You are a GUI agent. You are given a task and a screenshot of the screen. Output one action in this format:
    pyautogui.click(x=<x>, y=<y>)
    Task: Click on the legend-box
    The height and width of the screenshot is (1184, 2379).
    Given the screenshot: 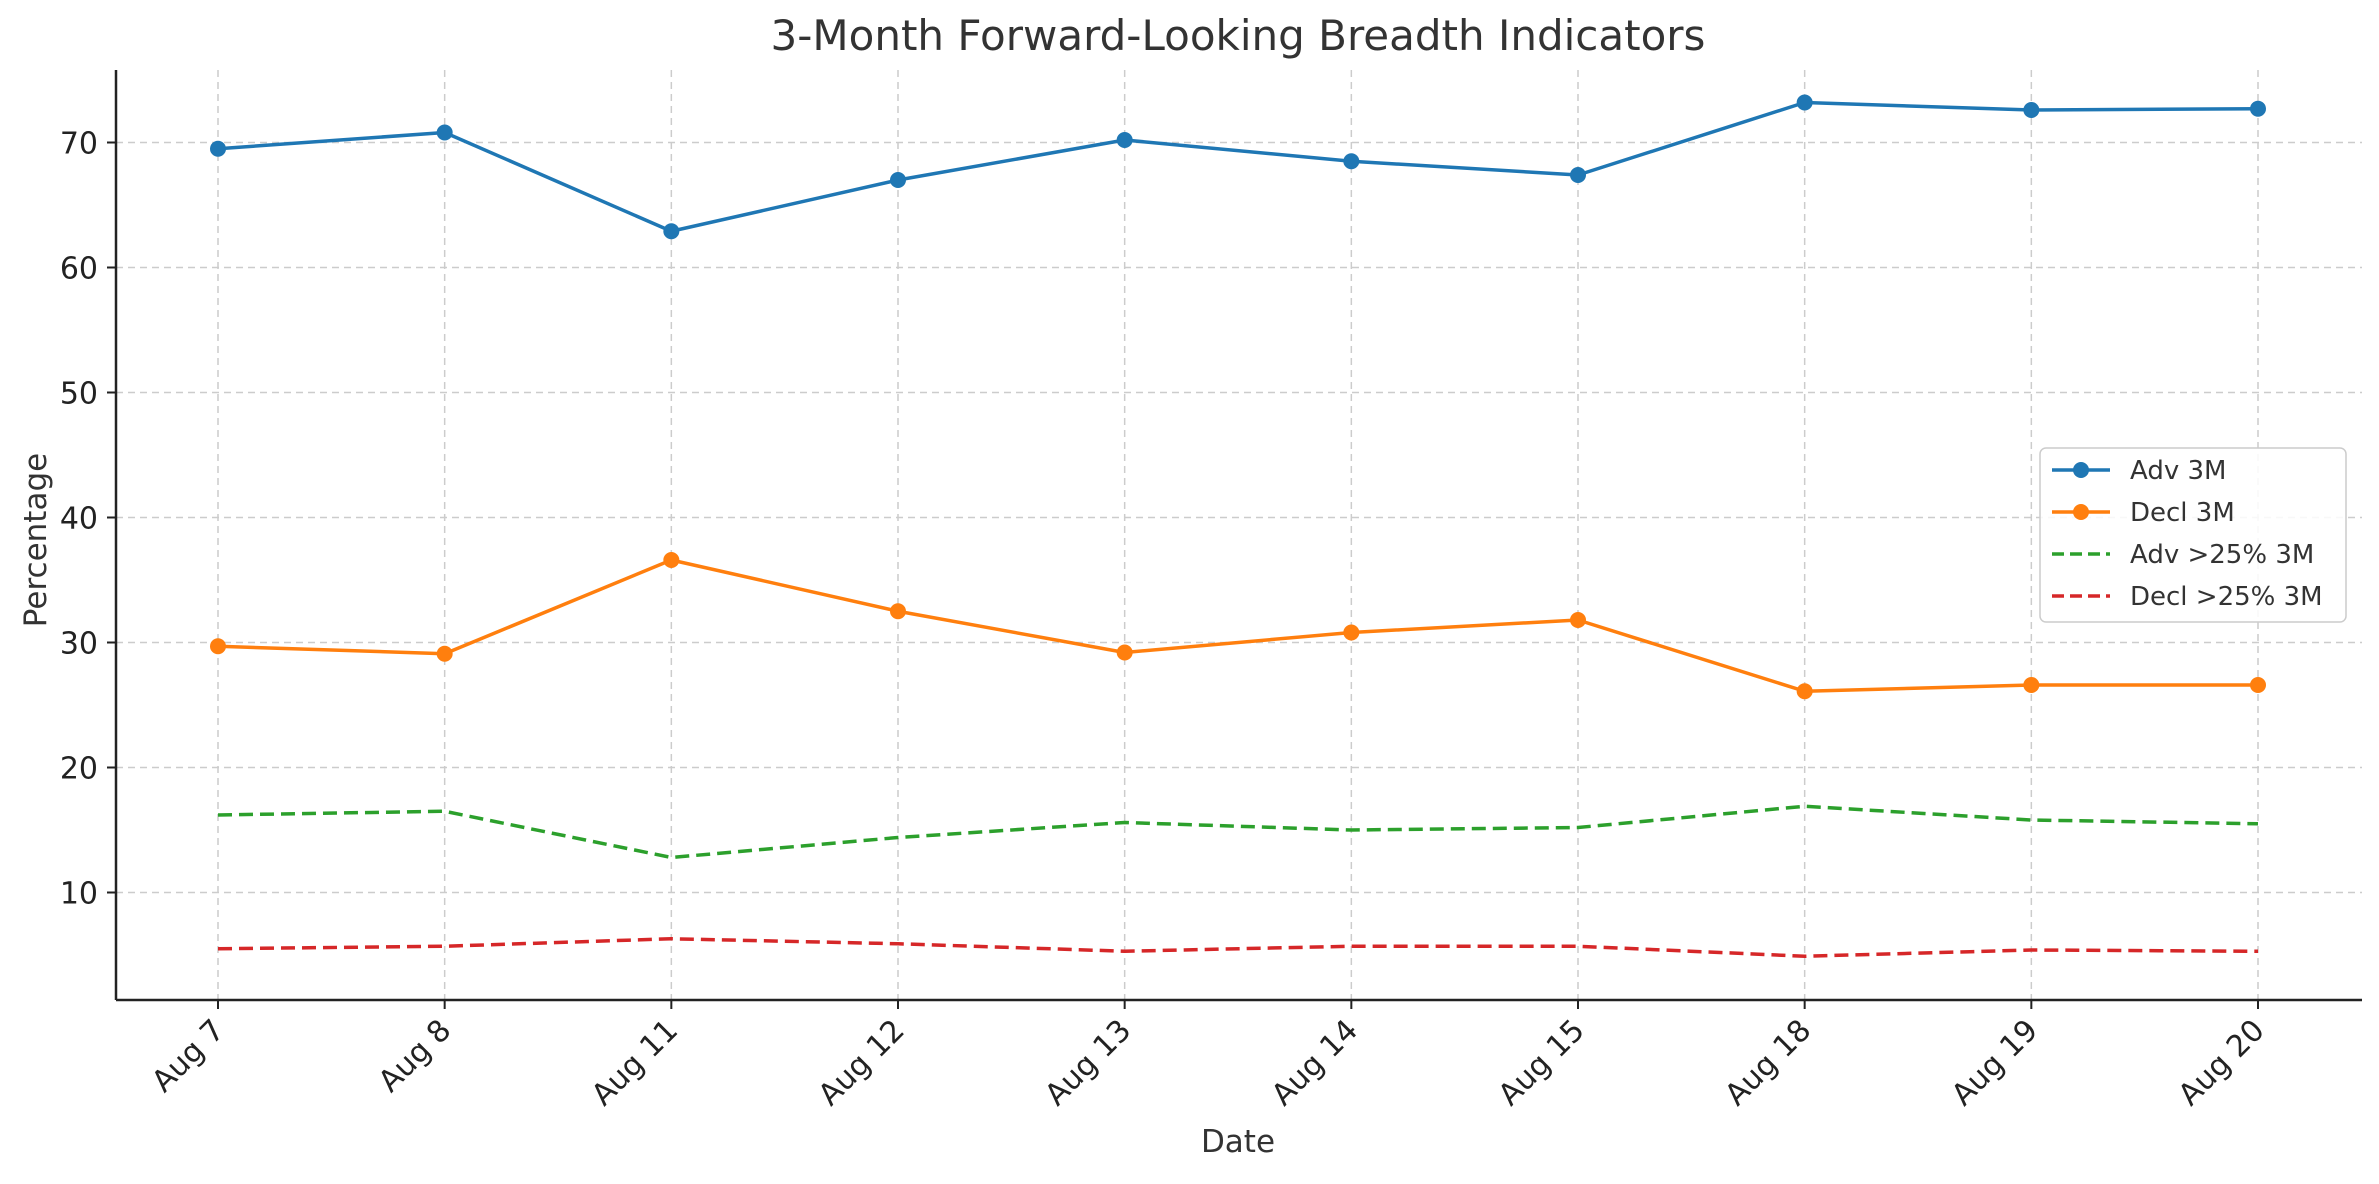 What is the action you would take?
    pyautogui.click(x=2193, y=535)
    